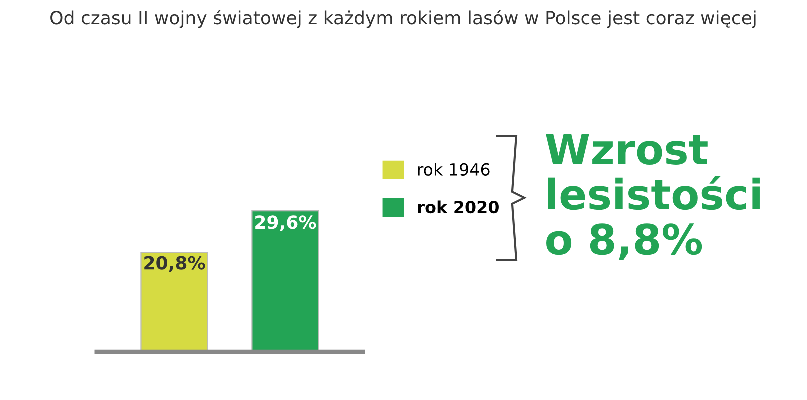 This screenshot has height=400, width=807. Describe the element at coordinates (175, 264) in the screenshot. I see `data-label: 20,8%` at that location.